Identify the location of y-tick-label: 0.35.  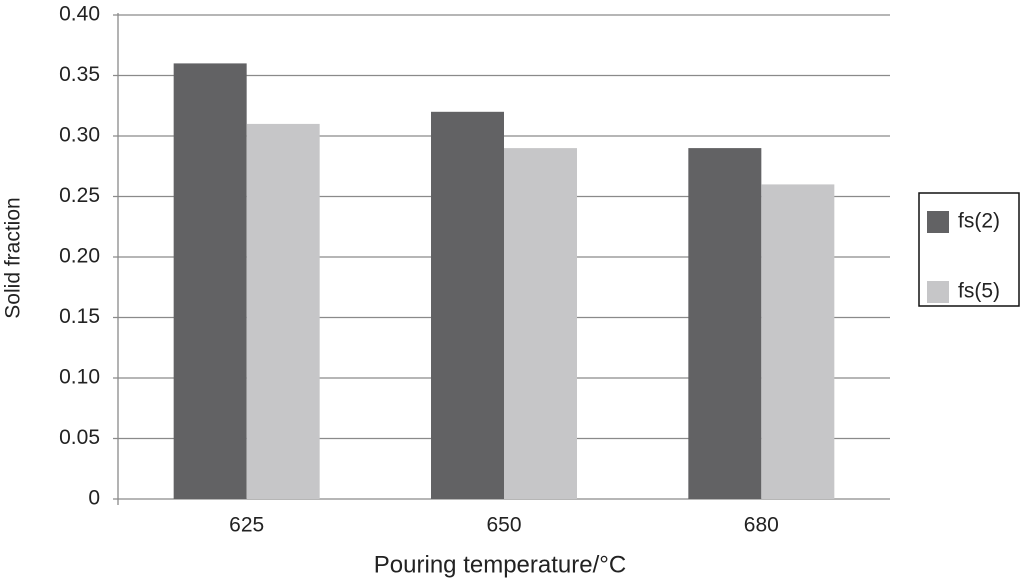
(79, 74).